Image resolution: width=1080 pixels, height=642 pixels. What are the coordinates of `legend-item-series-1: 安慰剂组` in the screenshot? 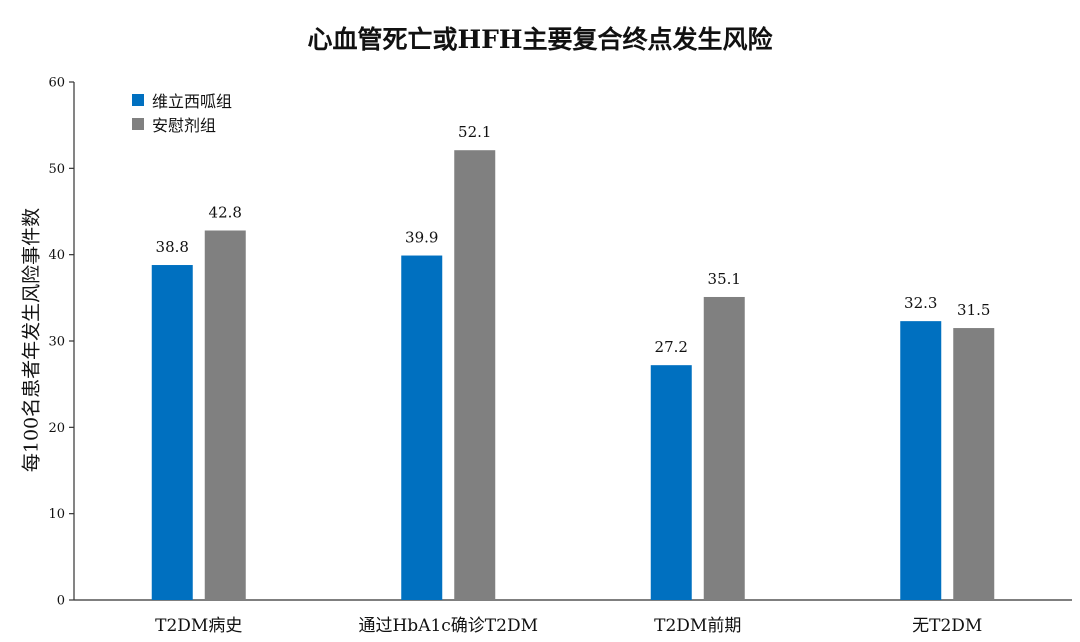 It's located at (182, 124).